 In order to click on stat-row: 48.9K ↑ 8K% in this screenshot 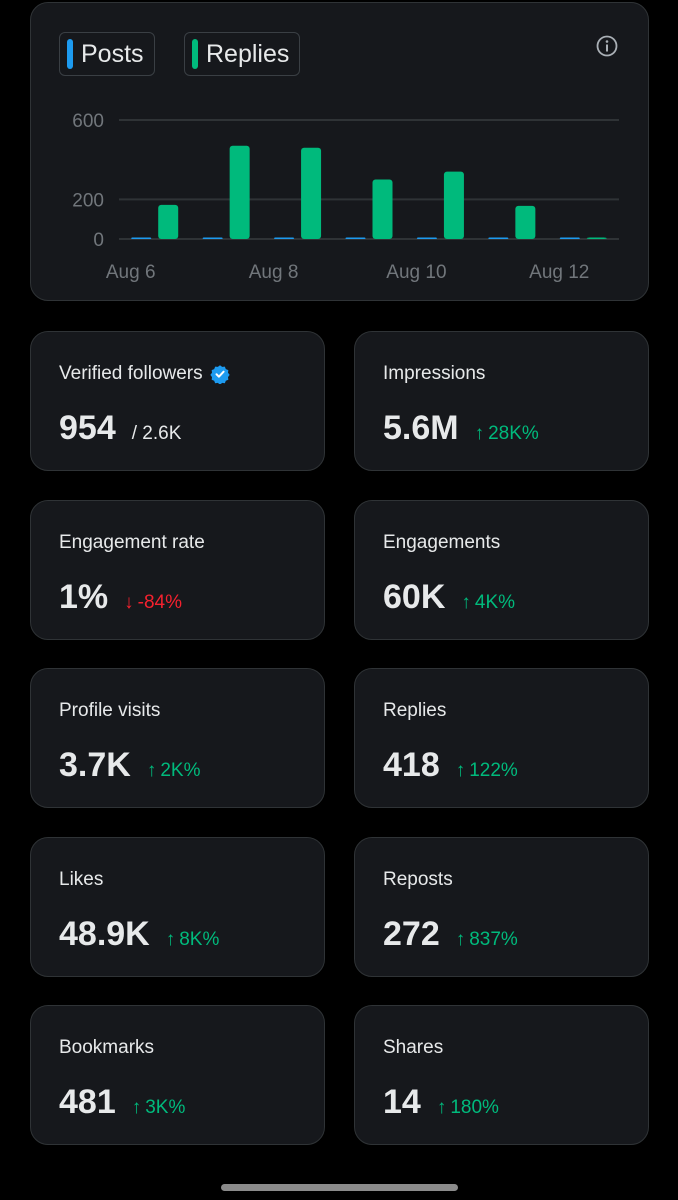, I will do `click(139, 934)`.